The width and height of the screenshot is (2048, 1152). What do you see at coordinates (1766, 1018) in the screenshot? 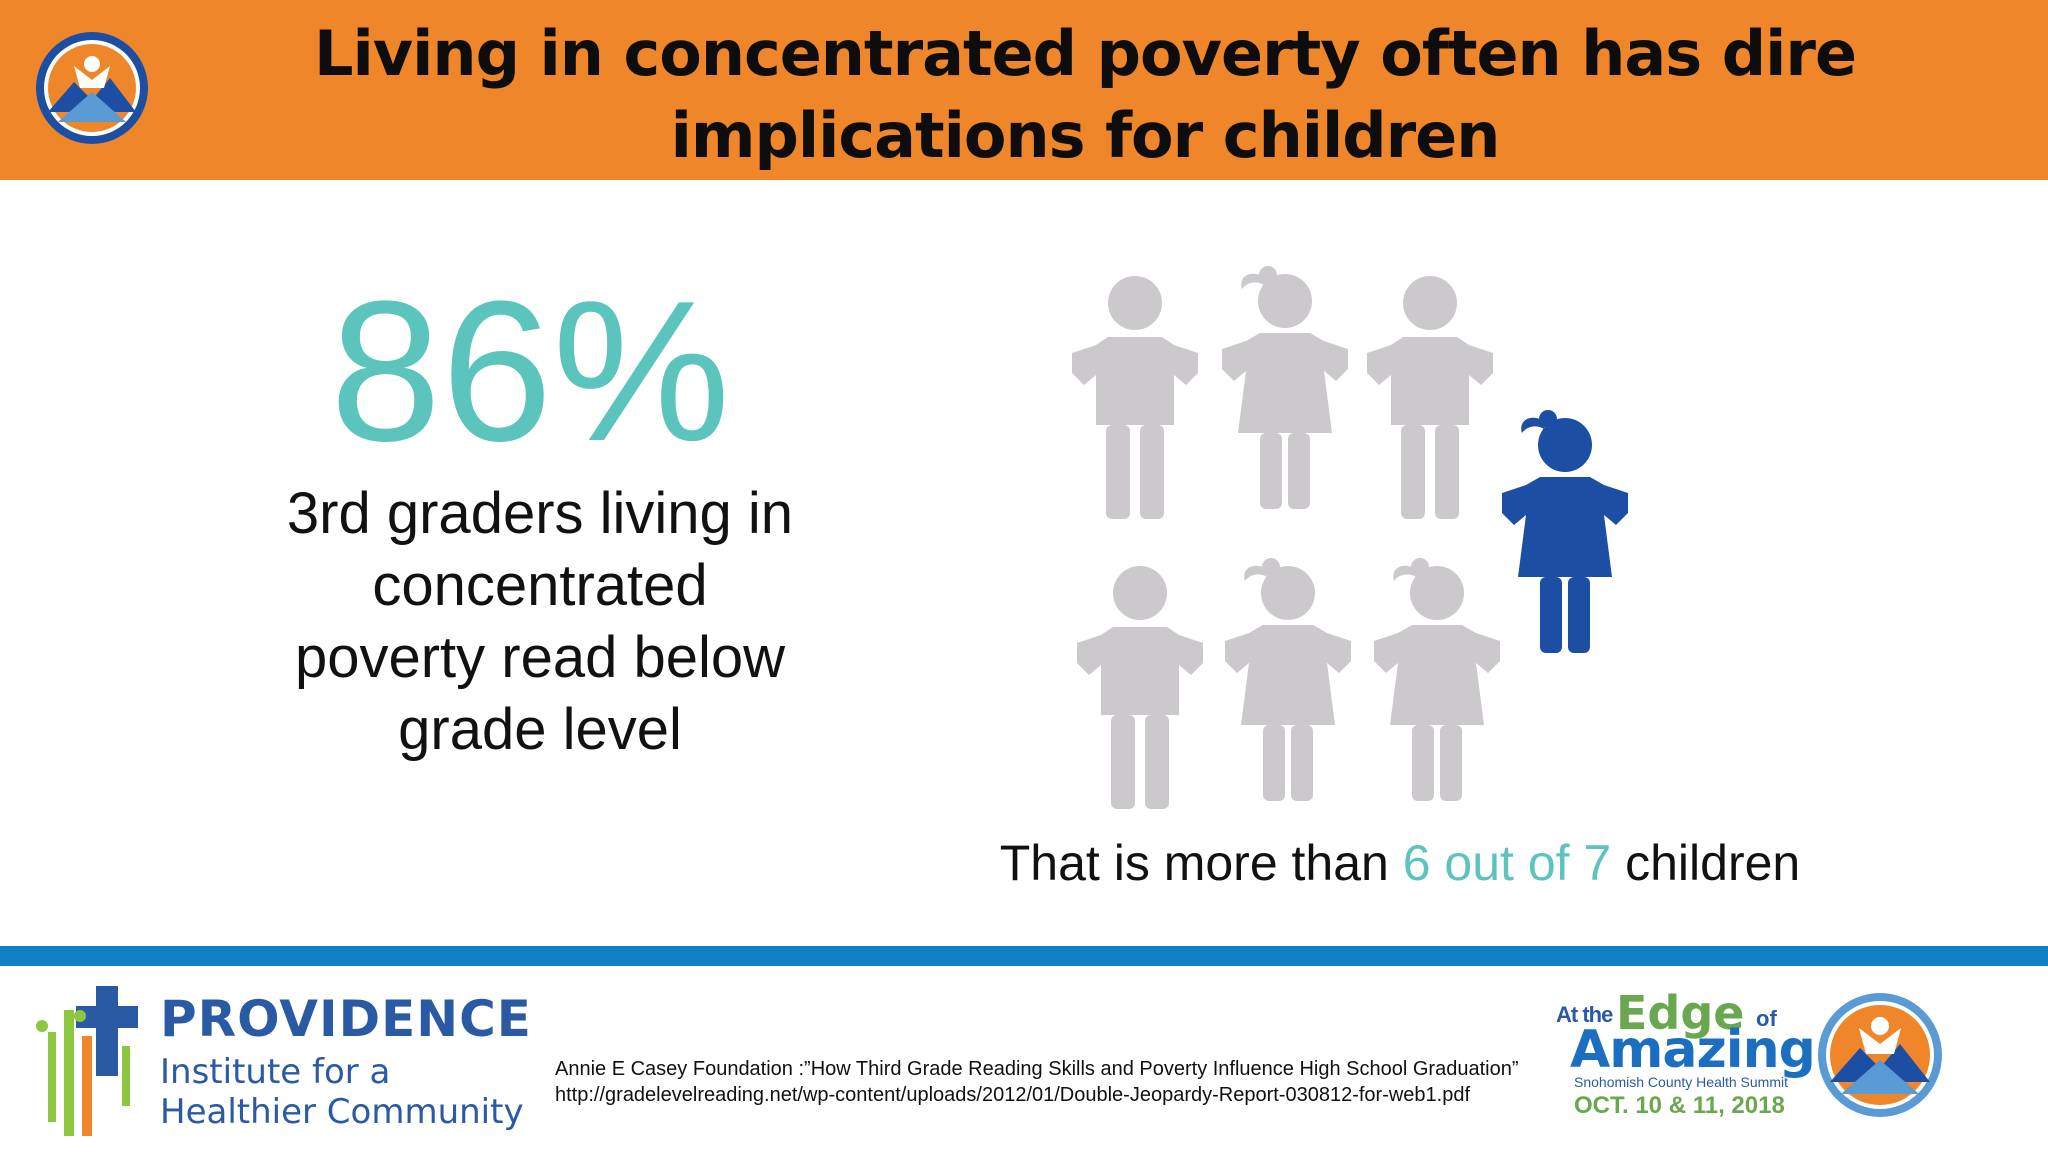
I see `event-of: of` at bounding box center [1766, 1018].